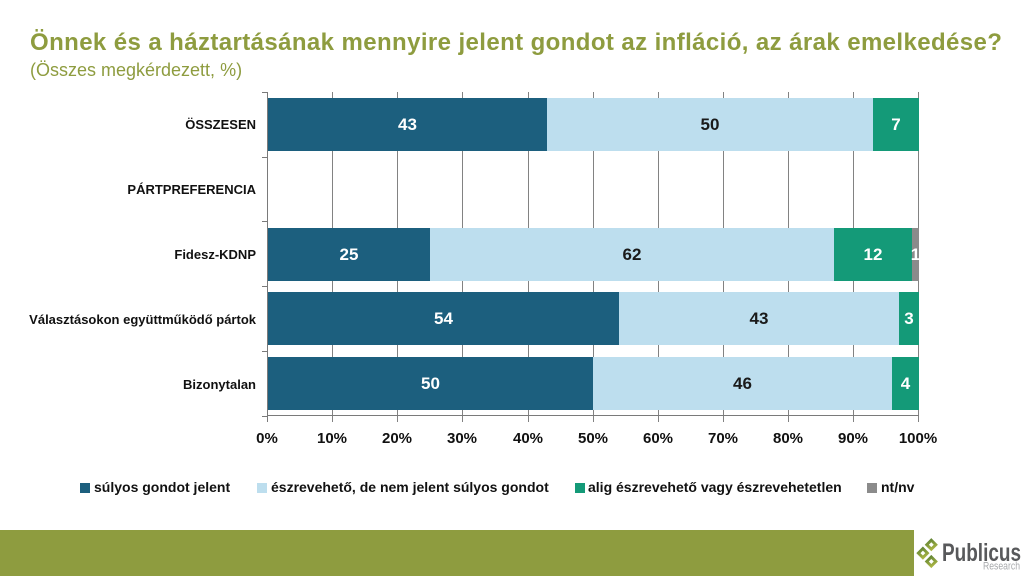 This screenshot has width=1024, height=576. I want to click on svg-text: Publicus, so click(981, 553).